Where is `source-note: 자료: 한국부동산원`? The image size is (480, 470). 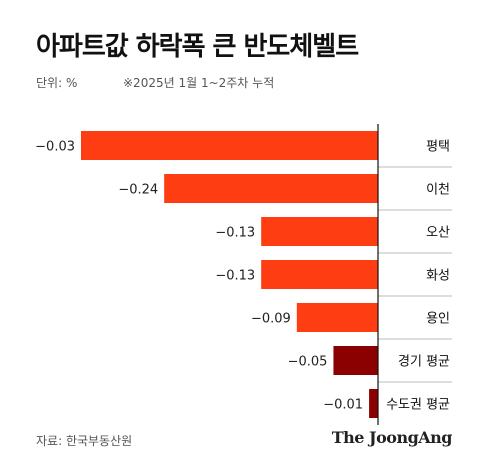
source-note: 자료: 한국부동산원 is located at coordinates (84, 441).